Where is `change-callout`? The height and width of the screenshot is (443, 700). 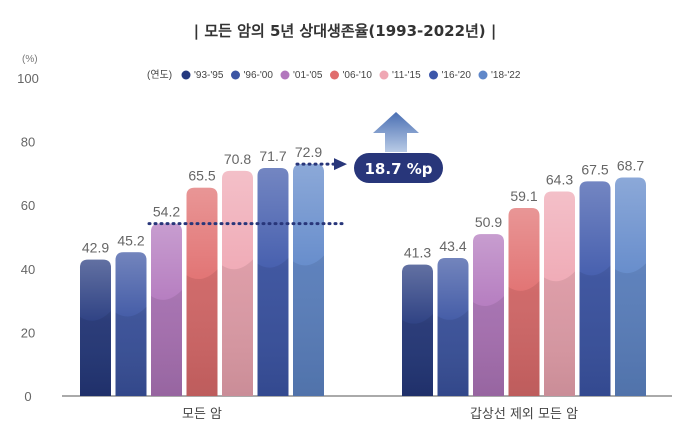 change-callout is located at coordinates (398, 168).